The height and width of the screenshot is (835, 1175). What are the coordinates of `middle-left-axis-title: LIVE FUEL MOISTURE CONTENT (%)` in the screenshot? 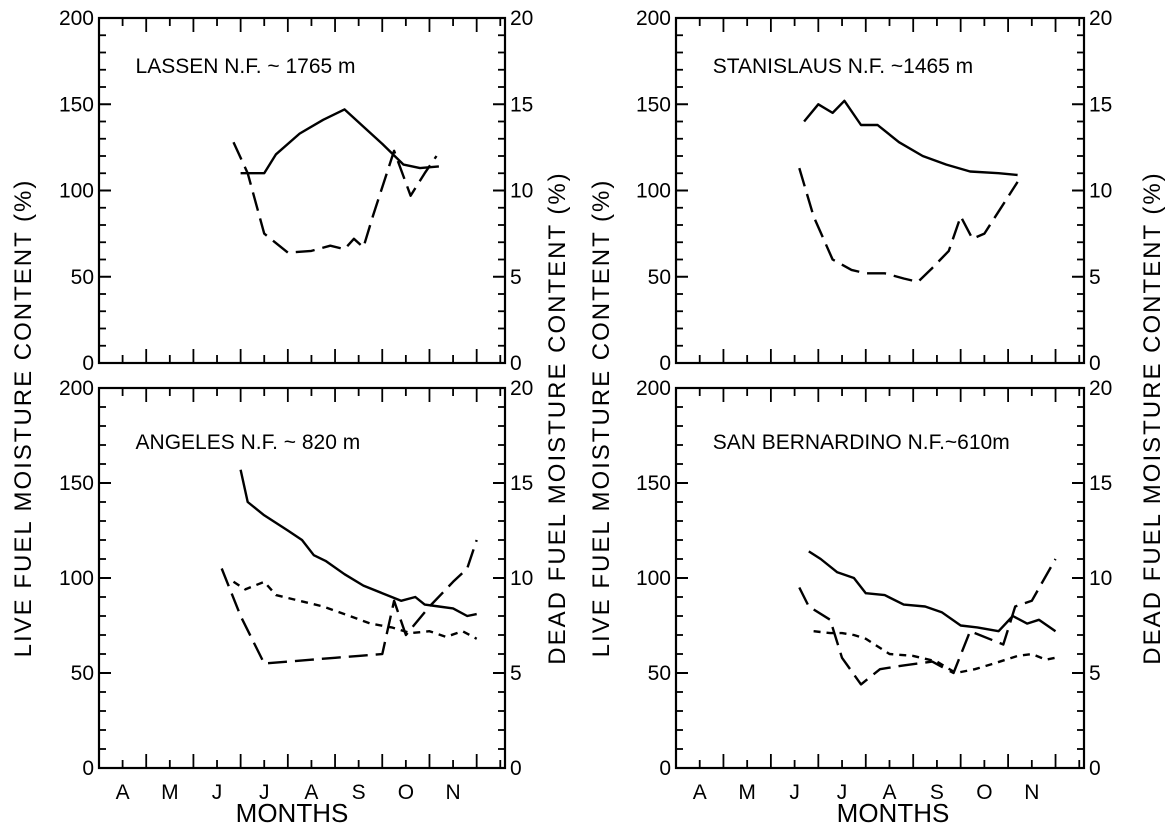 It's located at (601, 418).